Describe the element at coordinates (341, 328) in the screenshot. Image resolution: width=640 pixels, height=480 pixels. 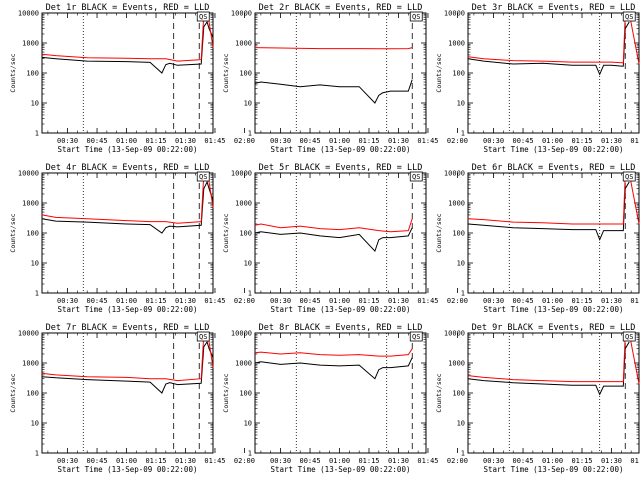
I see `panel-title: Det 8r BLACK = Events, RED = LLD` at that location.